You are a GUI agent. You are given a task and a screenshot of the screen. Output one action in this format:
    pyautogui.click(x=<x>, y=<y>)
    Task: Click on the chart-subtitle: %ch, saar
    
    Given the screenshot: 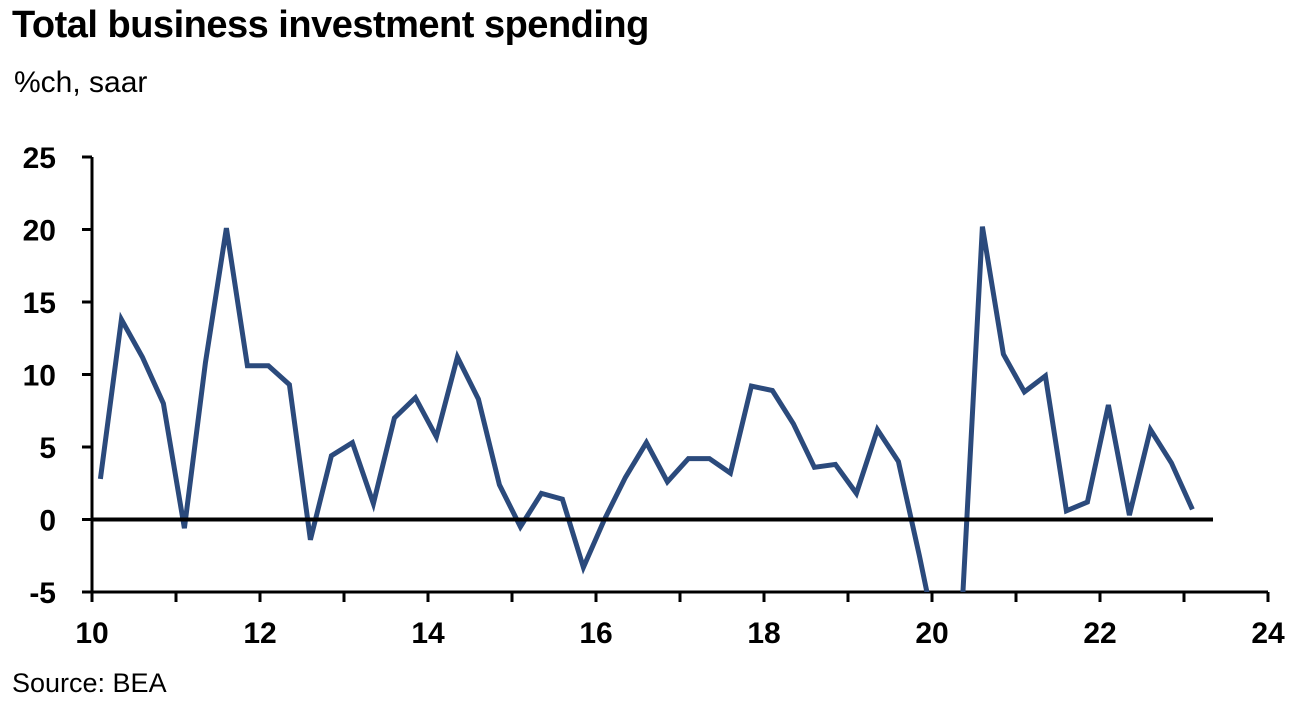 What is the action you would take?
    pyautogui.click(x=81, y=82)
    